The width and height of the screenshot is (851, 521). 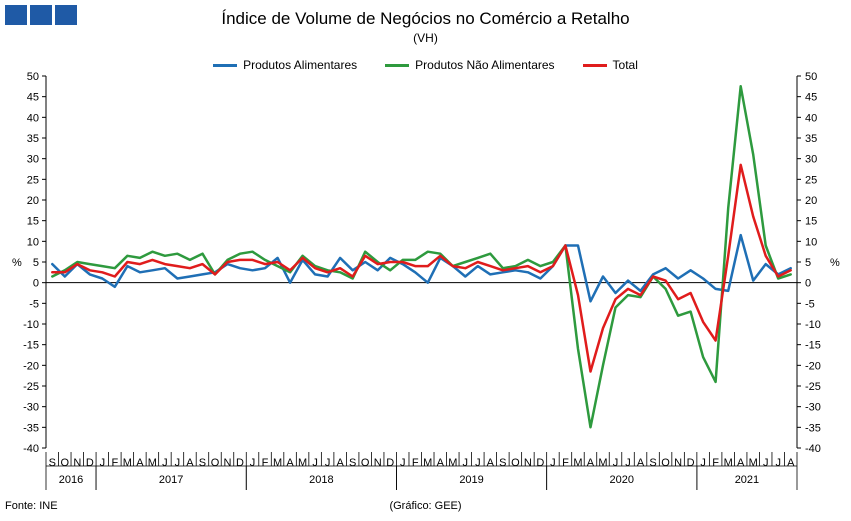 I want to click on y-tick-label-right: -25, so click(x=813, y=387).